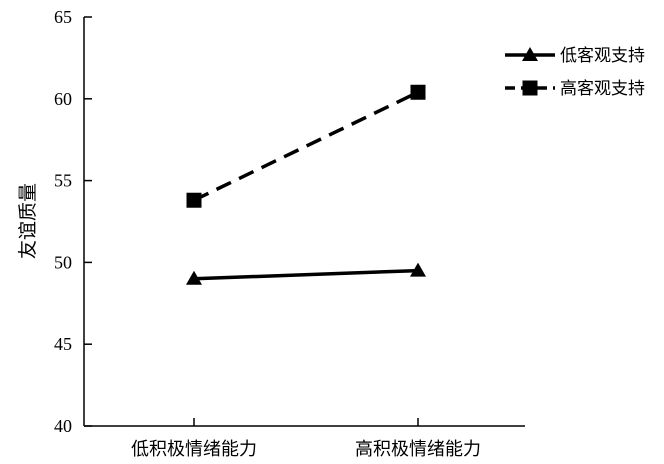 The image size is (664, 464). I want to click on legend-label: 低客观支持, so click(602, 56).